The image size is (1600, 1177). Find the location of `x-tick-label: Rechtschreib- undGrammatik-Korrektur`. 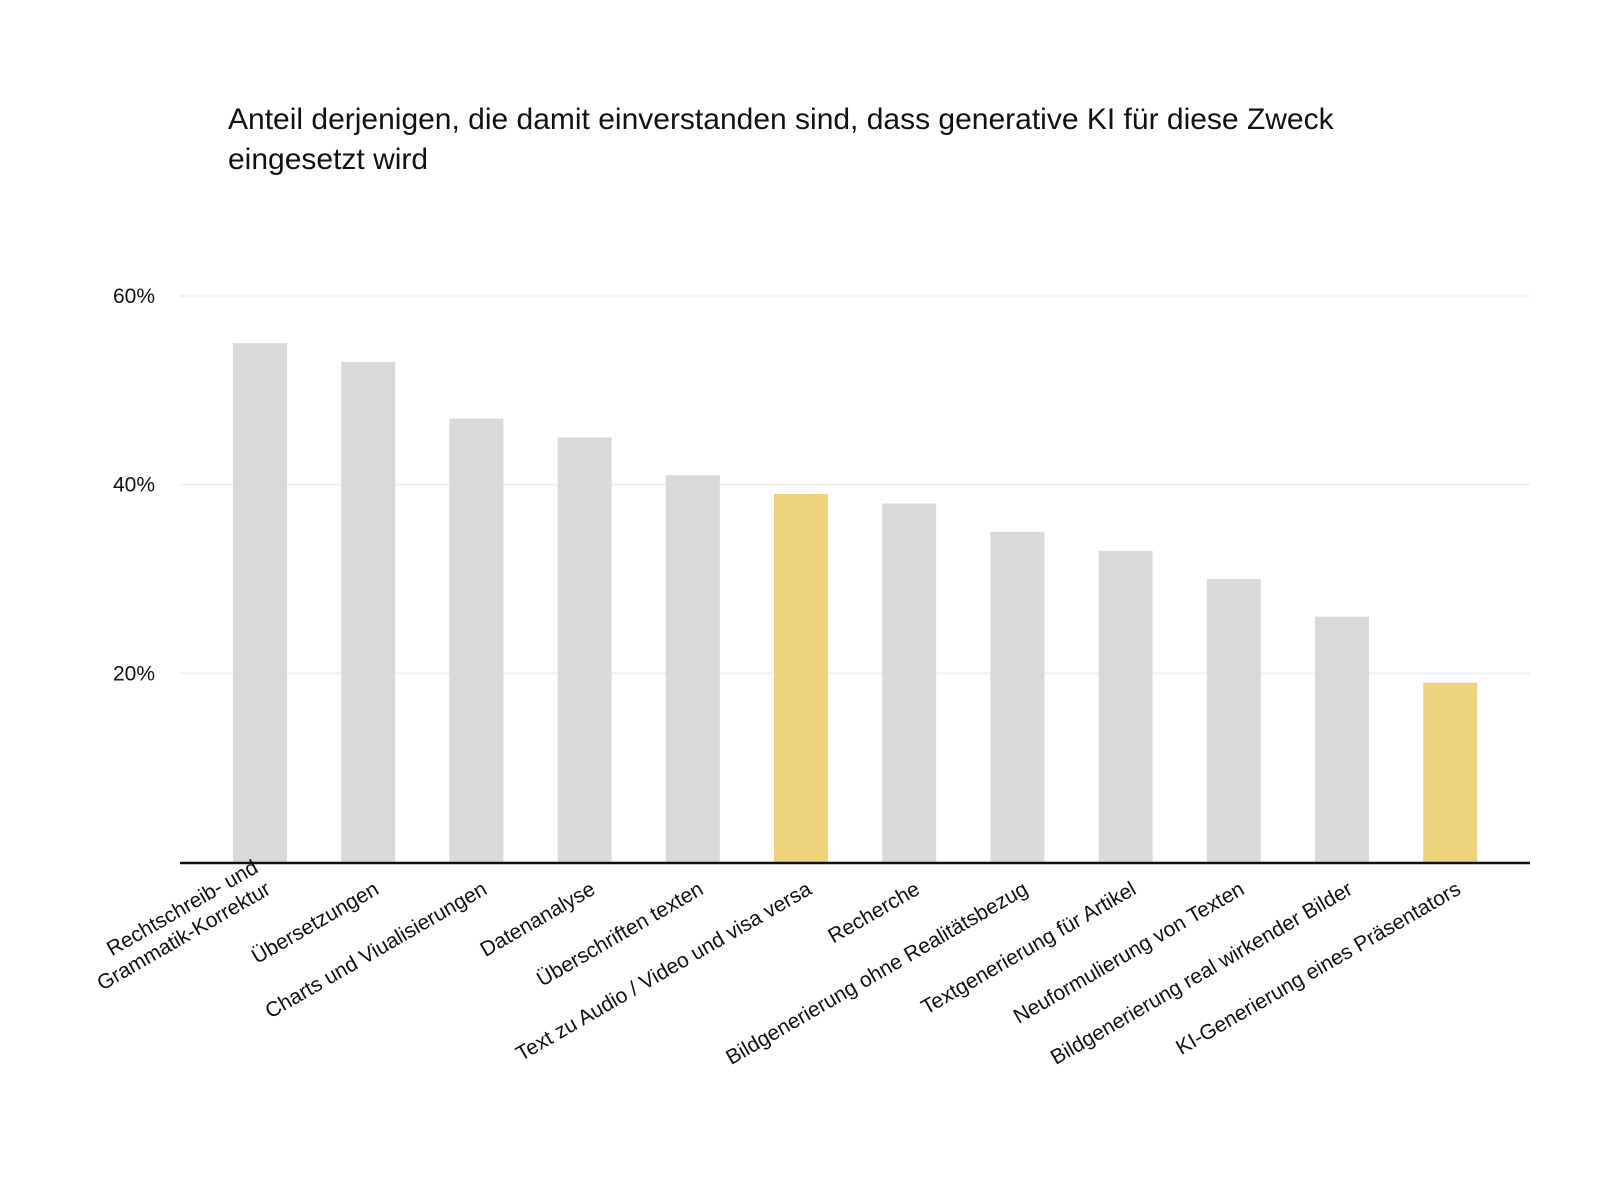

x-tick-label: Rechtschreib- undGrammatik-Korrektur is located at coordinates (178, 926).